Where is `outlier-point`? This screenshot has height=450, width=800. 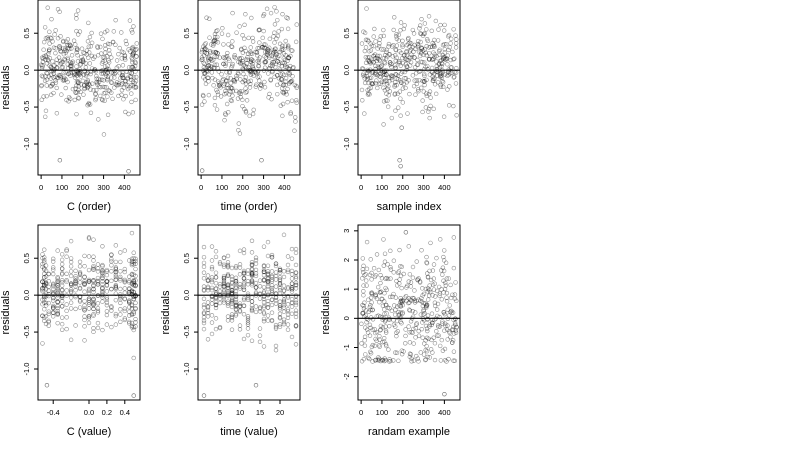 outlier-point is located at coordinates (444, 394).